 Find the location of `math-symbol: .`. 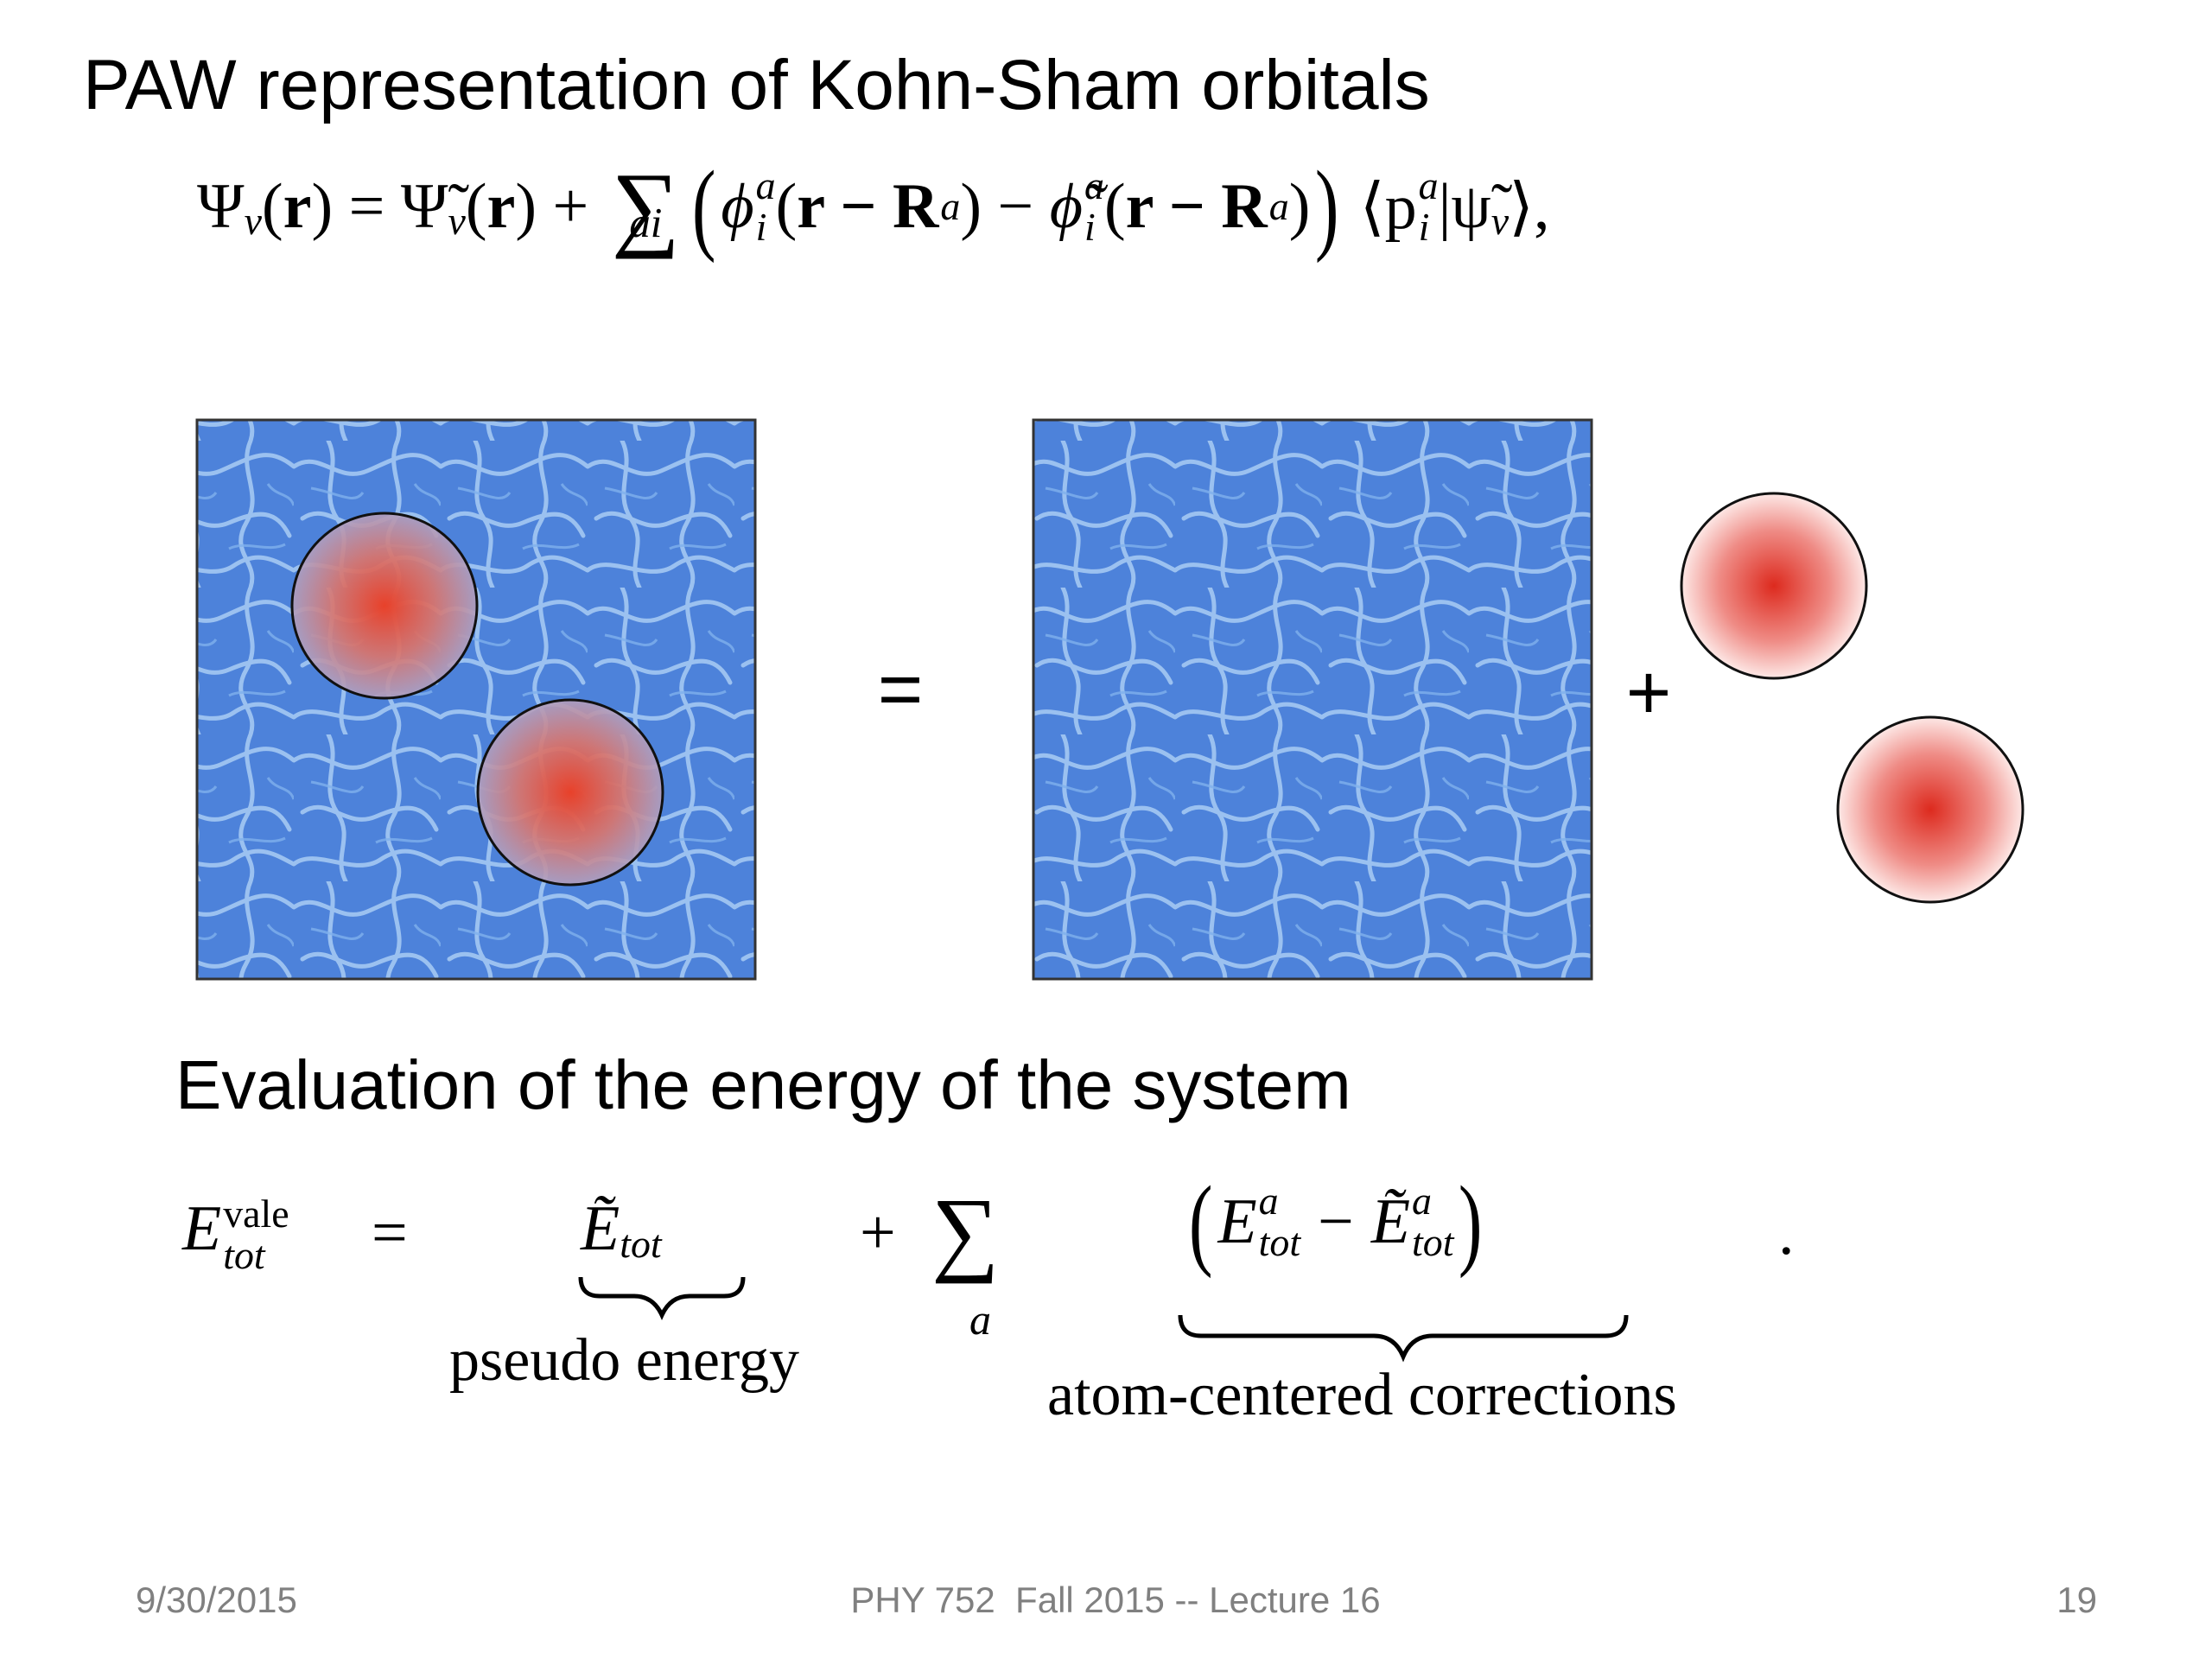

math-symbol: . is located at coordinates (1786, 1233).